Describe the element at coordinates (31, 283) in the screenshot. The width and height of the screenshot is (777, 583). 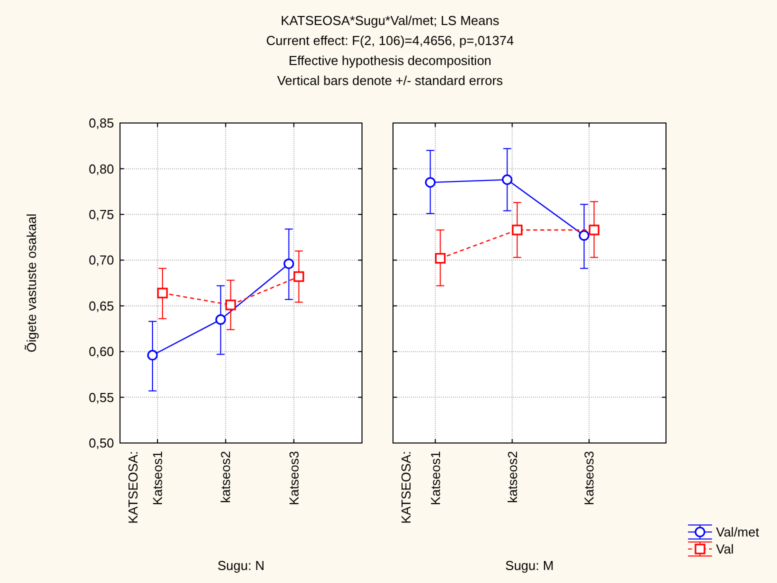
I see `y-axis-title: Õigete vastuste osakaal` at that location.